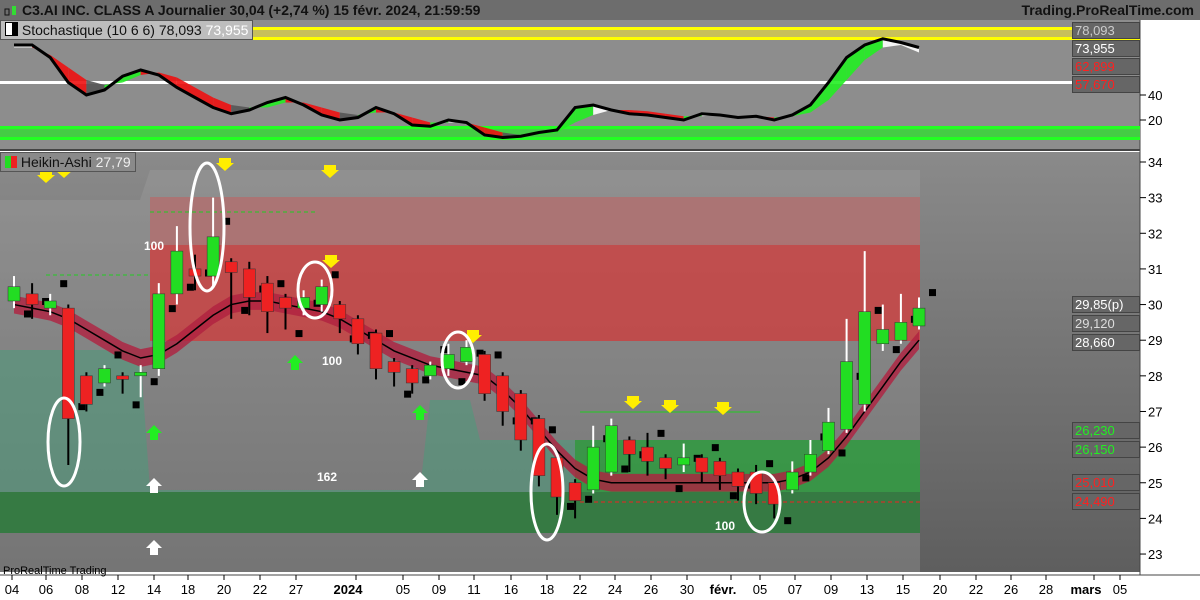 The width and height of the screenshot is (1200, 600). Describe the element at coordinates (474, 589) in the screenshot. I see `x-tick-label: 11` at that location.